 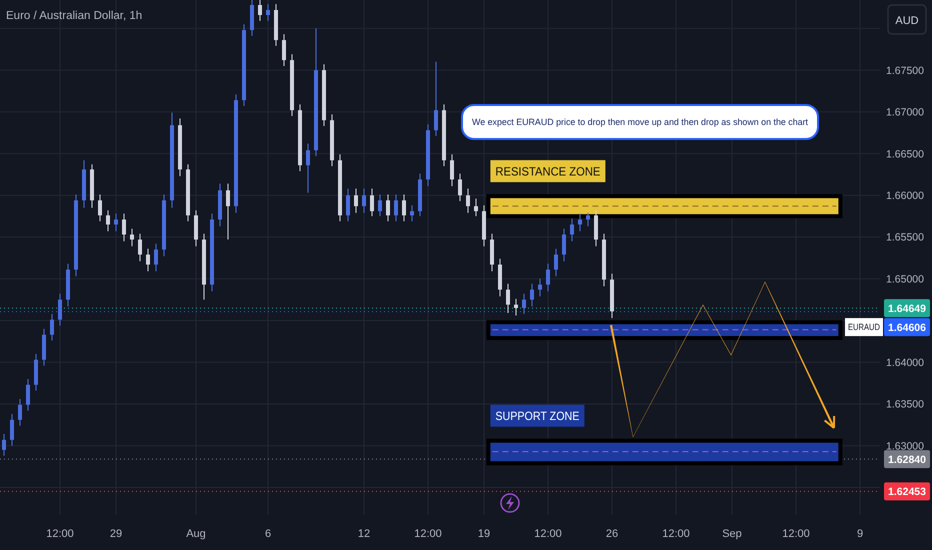 I want to click on ref-line-label: 1.64606, so click(x=907, y=328).